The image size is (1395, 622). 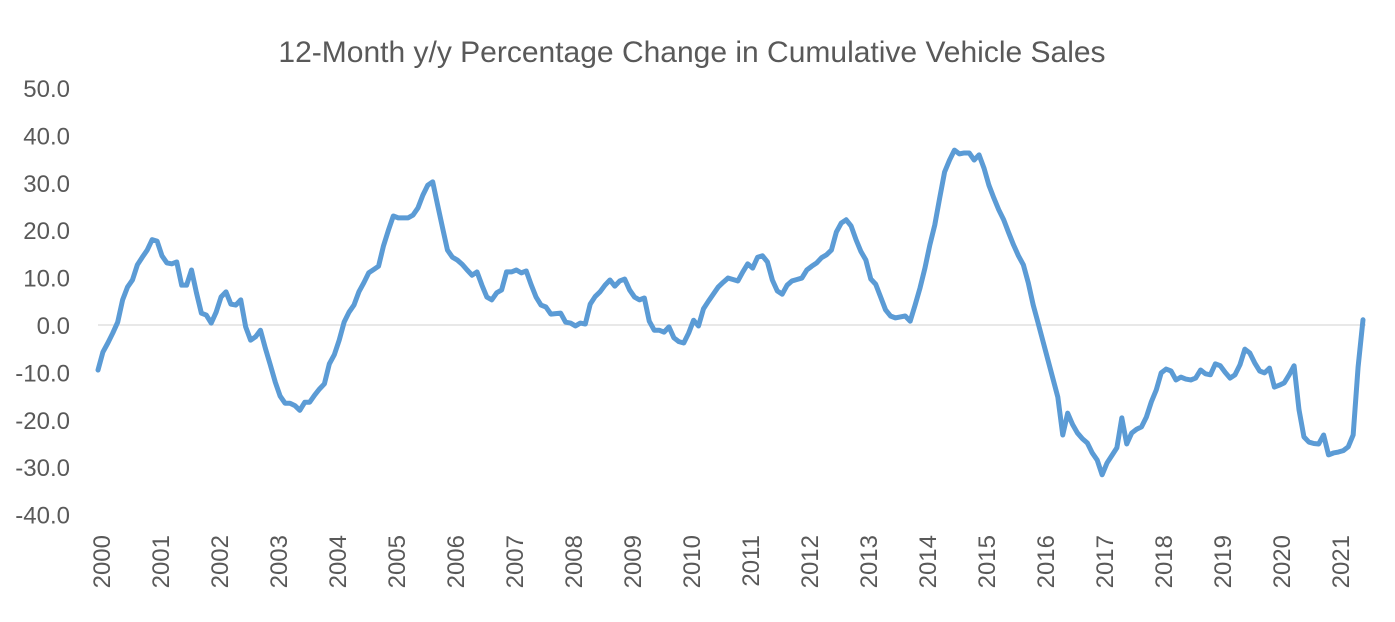 I want to click on x-tick-label: 2018, so click(x=1164, y=561).